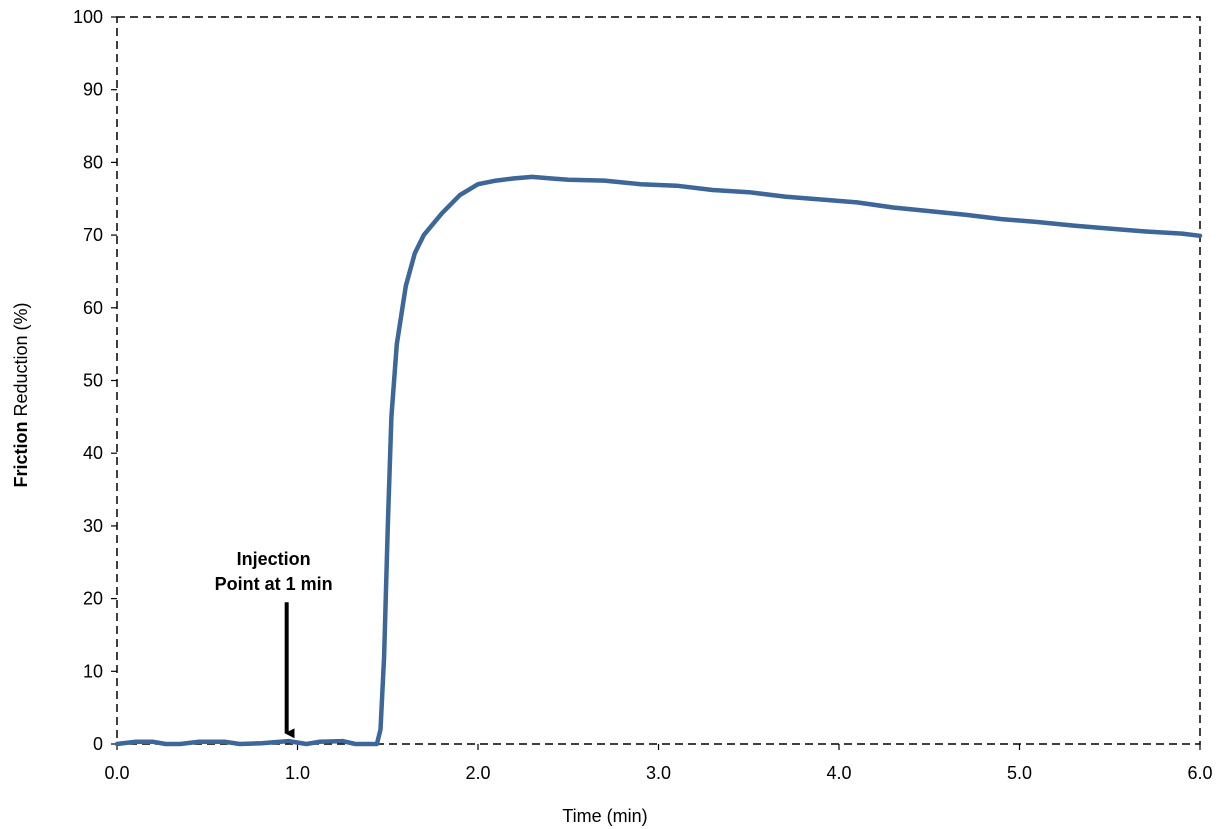  What do you see at coordinates (93, 162) in the screenshot?
I see `y-tick-label: 80` at bounding box center [93, 162].